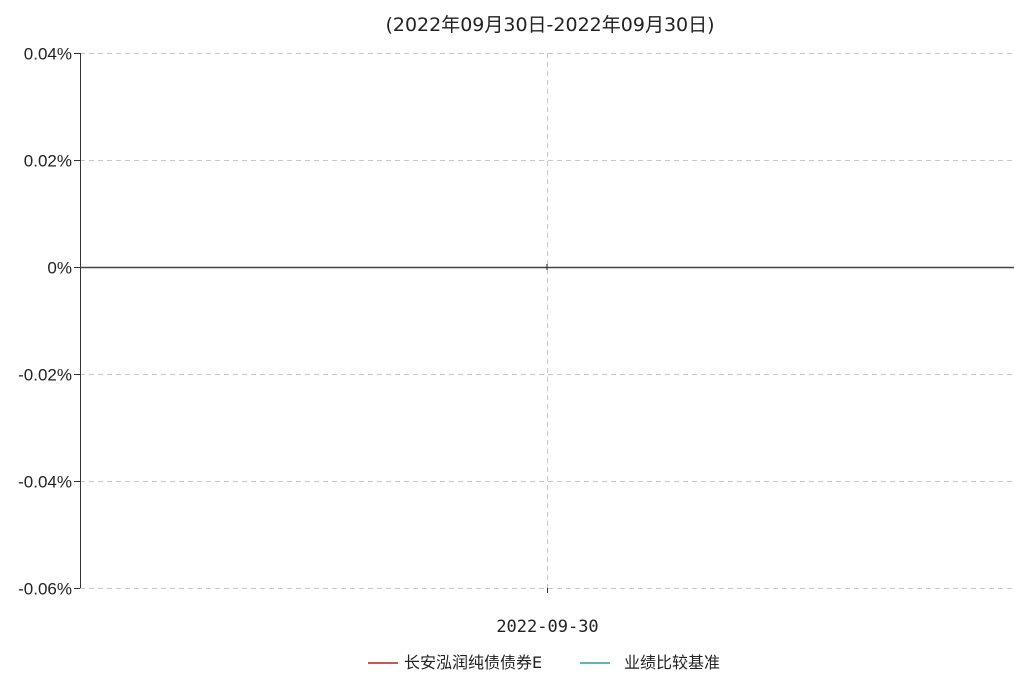  I want to click on x-axis-ticks: 2022-09-30, so click(547, 612).